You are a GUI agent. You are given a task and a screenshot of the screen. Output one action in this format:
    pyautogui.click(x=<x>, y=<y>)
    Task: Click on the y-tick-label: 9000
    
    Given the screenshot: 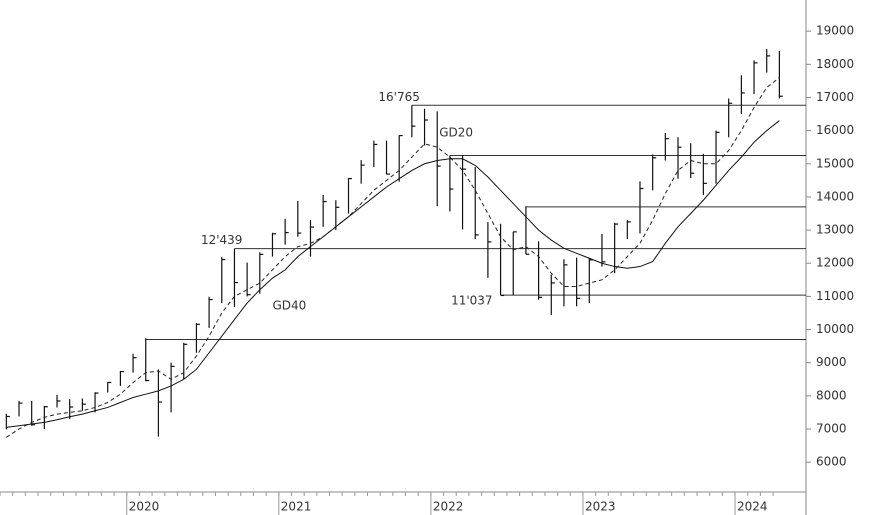 What is the action you would take?
    pyautogui.click(x=831, y=362)
    